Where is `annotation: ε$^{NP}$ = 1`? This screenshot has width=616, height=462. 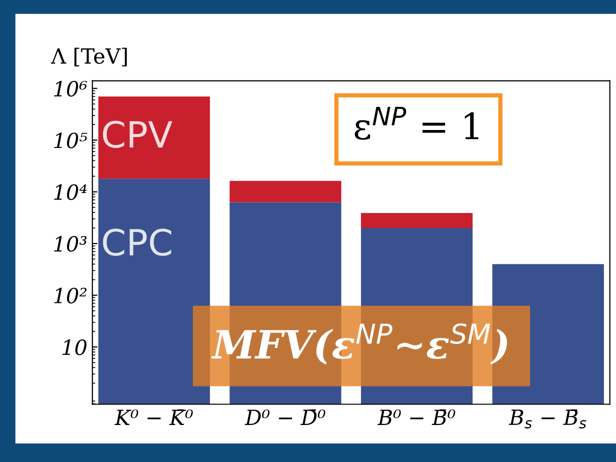
annotation: ε$^{NP}$ = 1 is located at coordinates (416, 123).